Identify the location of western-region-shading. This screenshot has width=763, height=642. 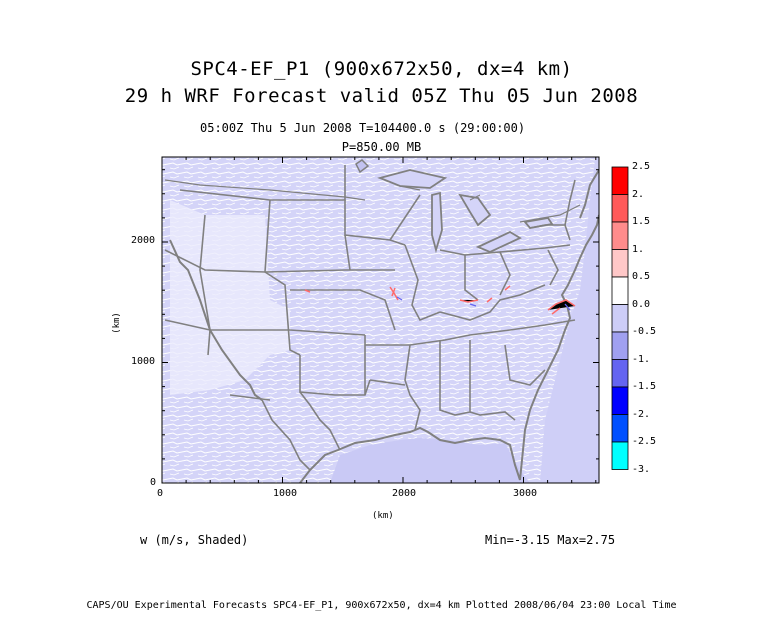
(230, 297).